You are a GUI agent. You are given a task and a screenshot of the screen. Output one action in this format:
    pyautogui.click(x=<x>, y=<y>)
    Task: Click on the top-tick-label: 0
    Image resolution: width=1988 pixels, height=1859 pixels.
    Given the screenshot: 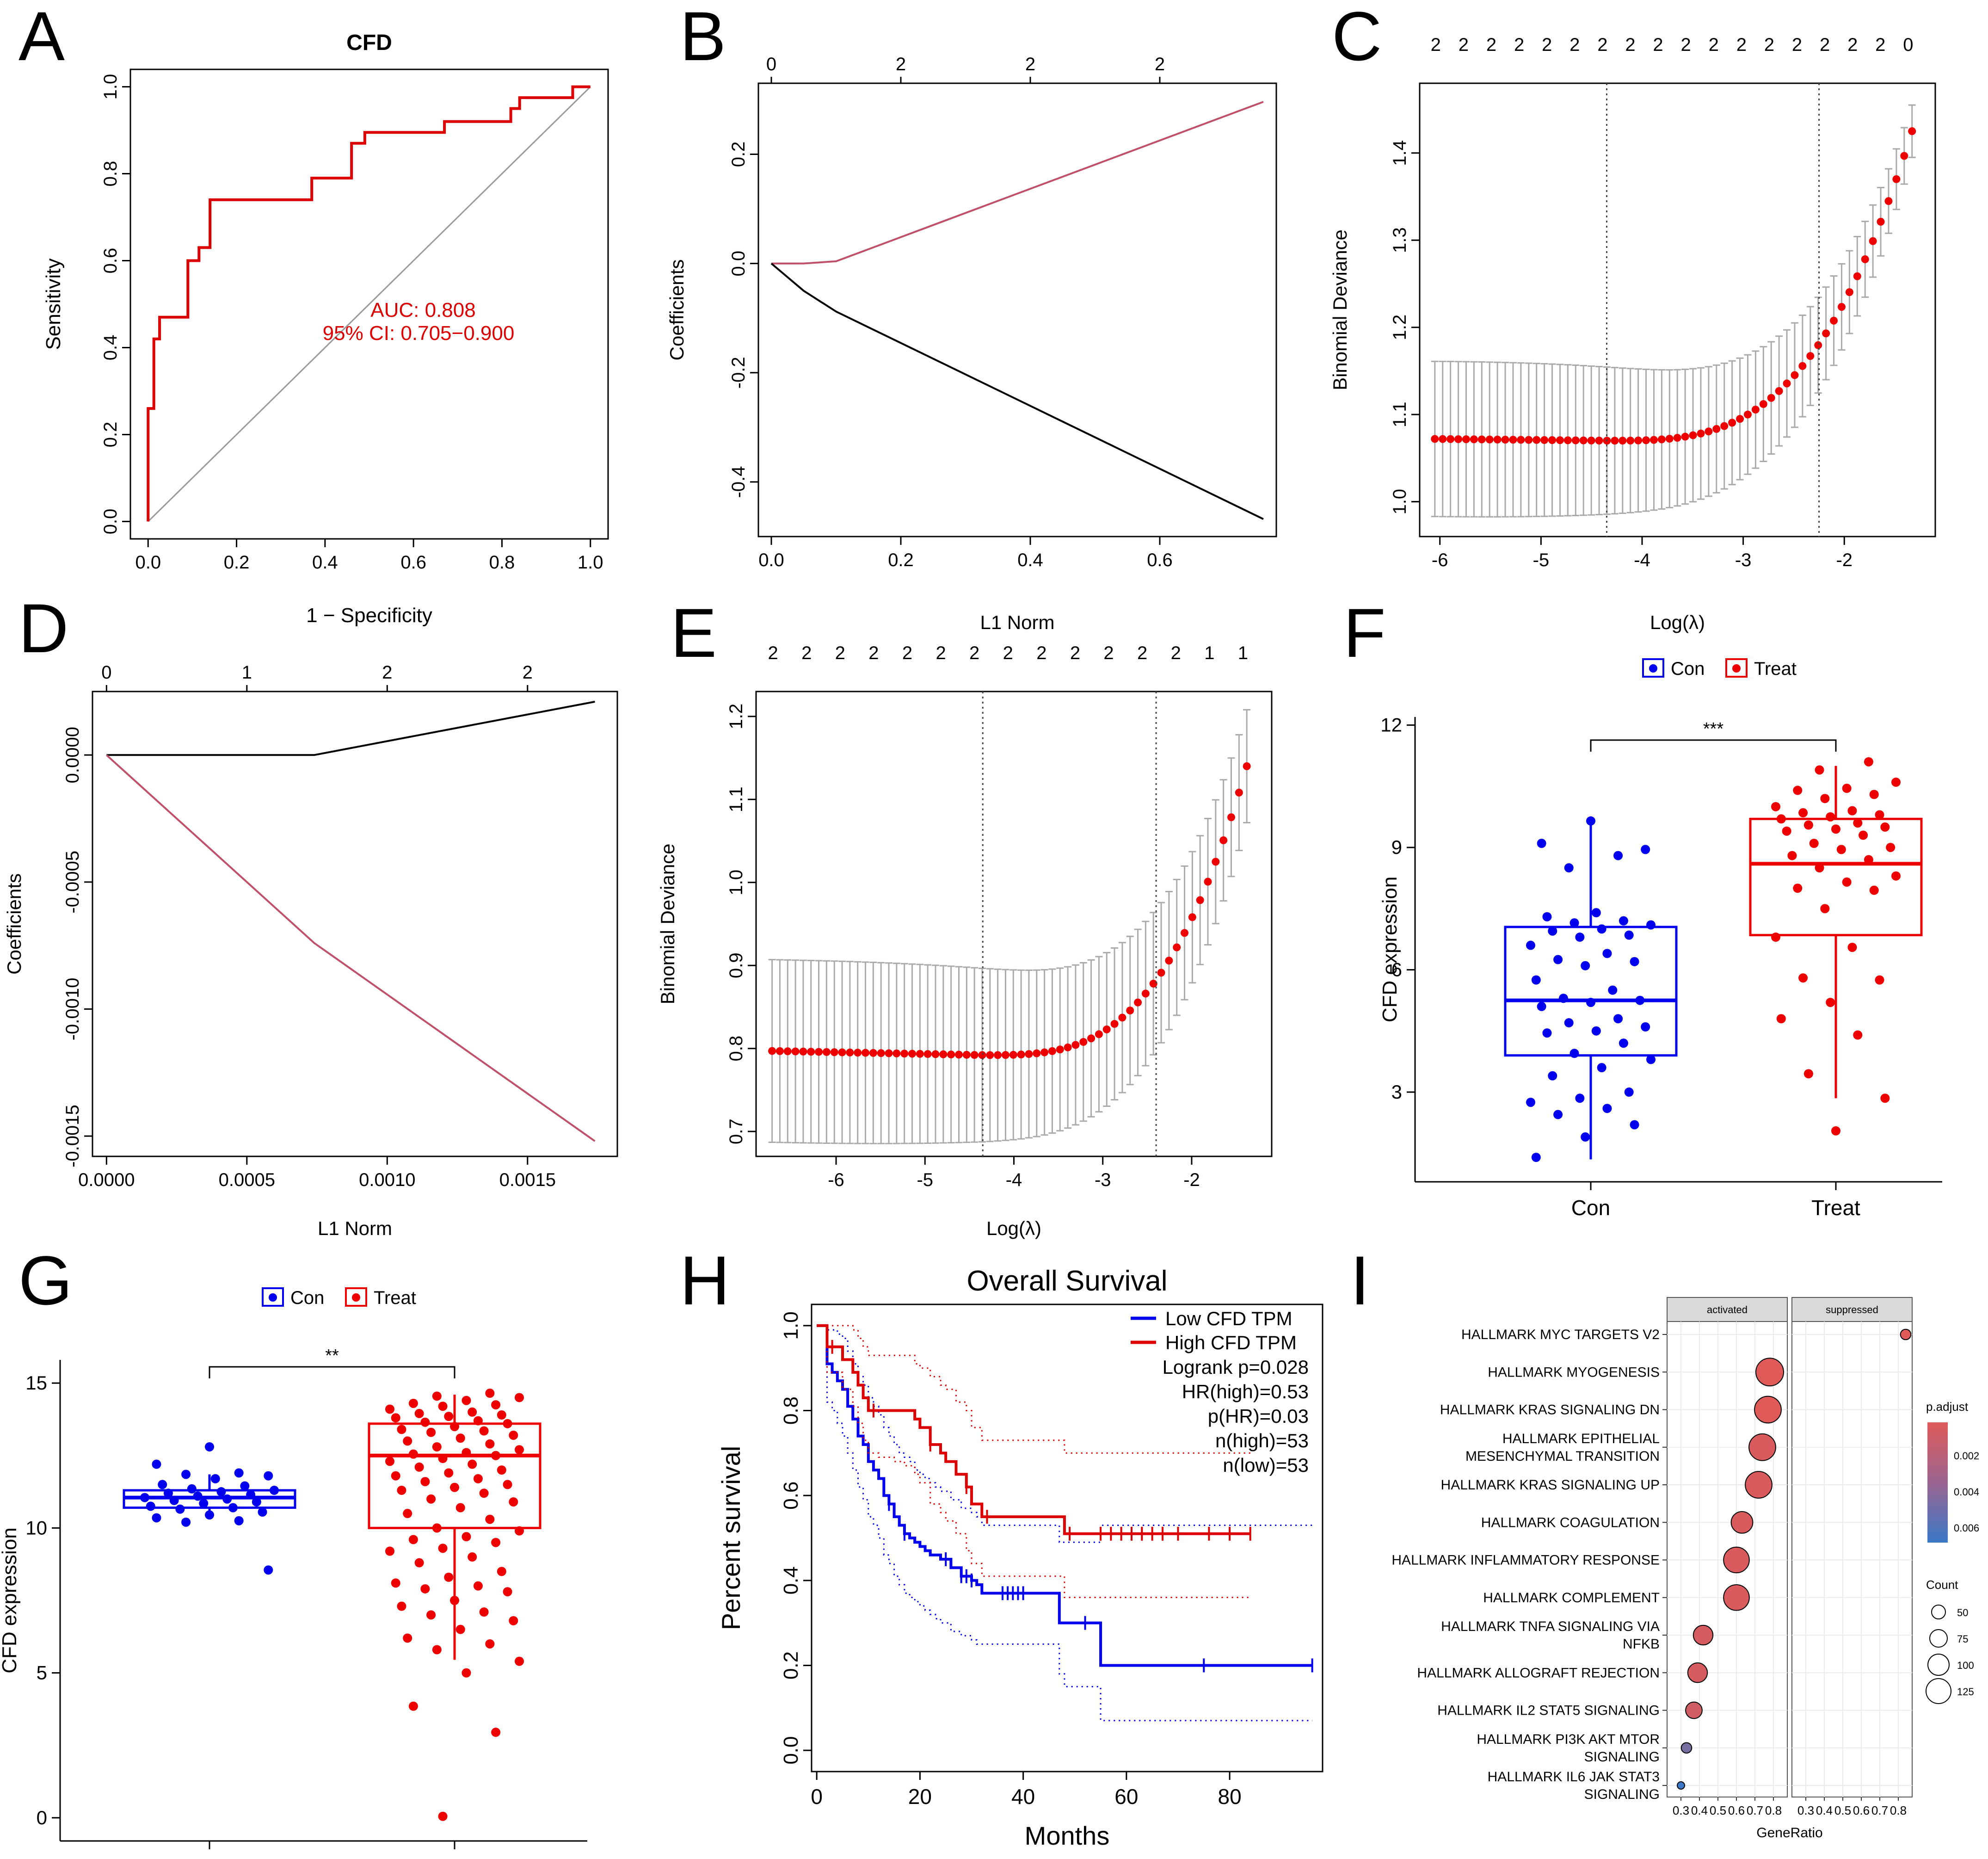 What is the action you would take?
    pyautogui.click(x=106, y=672)
    